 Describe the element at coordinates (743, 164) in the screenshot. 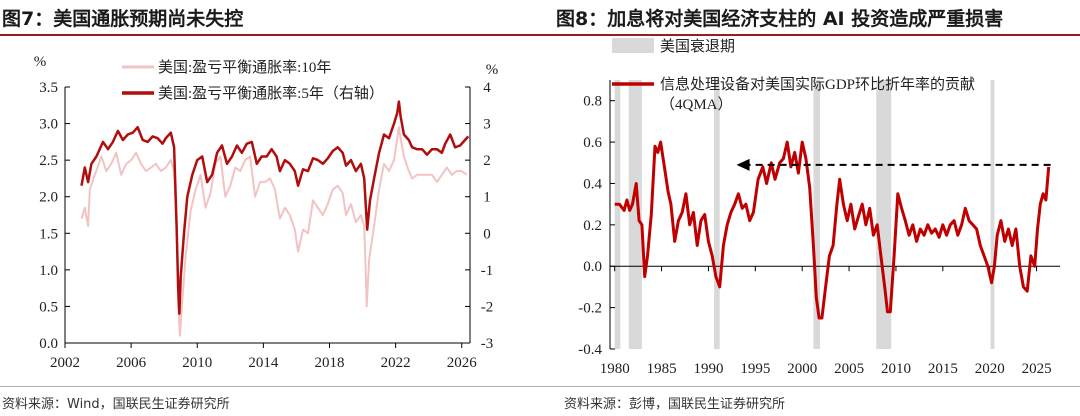

I see `annotation-arrow-head` at that location.